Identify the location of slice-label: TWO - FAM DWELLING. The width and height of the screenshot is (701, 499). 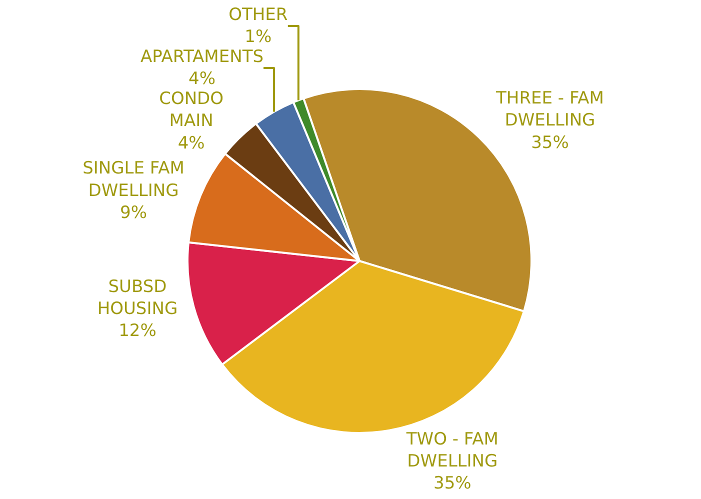
(451, 450).